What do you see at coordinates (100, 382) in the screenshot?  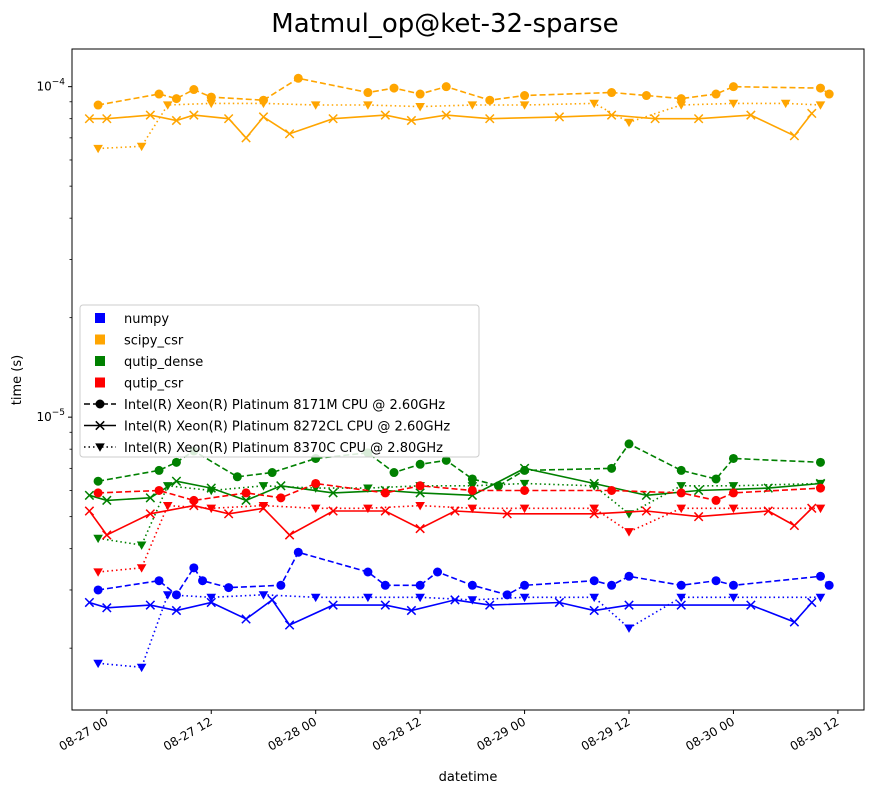 I see `legend-swatch` at bounding box center [100, 382].